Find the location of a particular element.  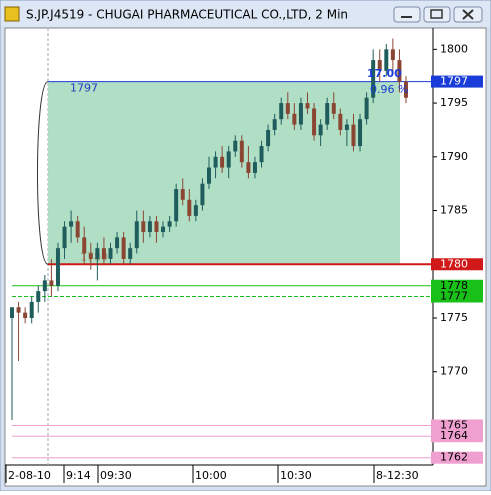

maximize-icon is located at coordinates (436, 14).